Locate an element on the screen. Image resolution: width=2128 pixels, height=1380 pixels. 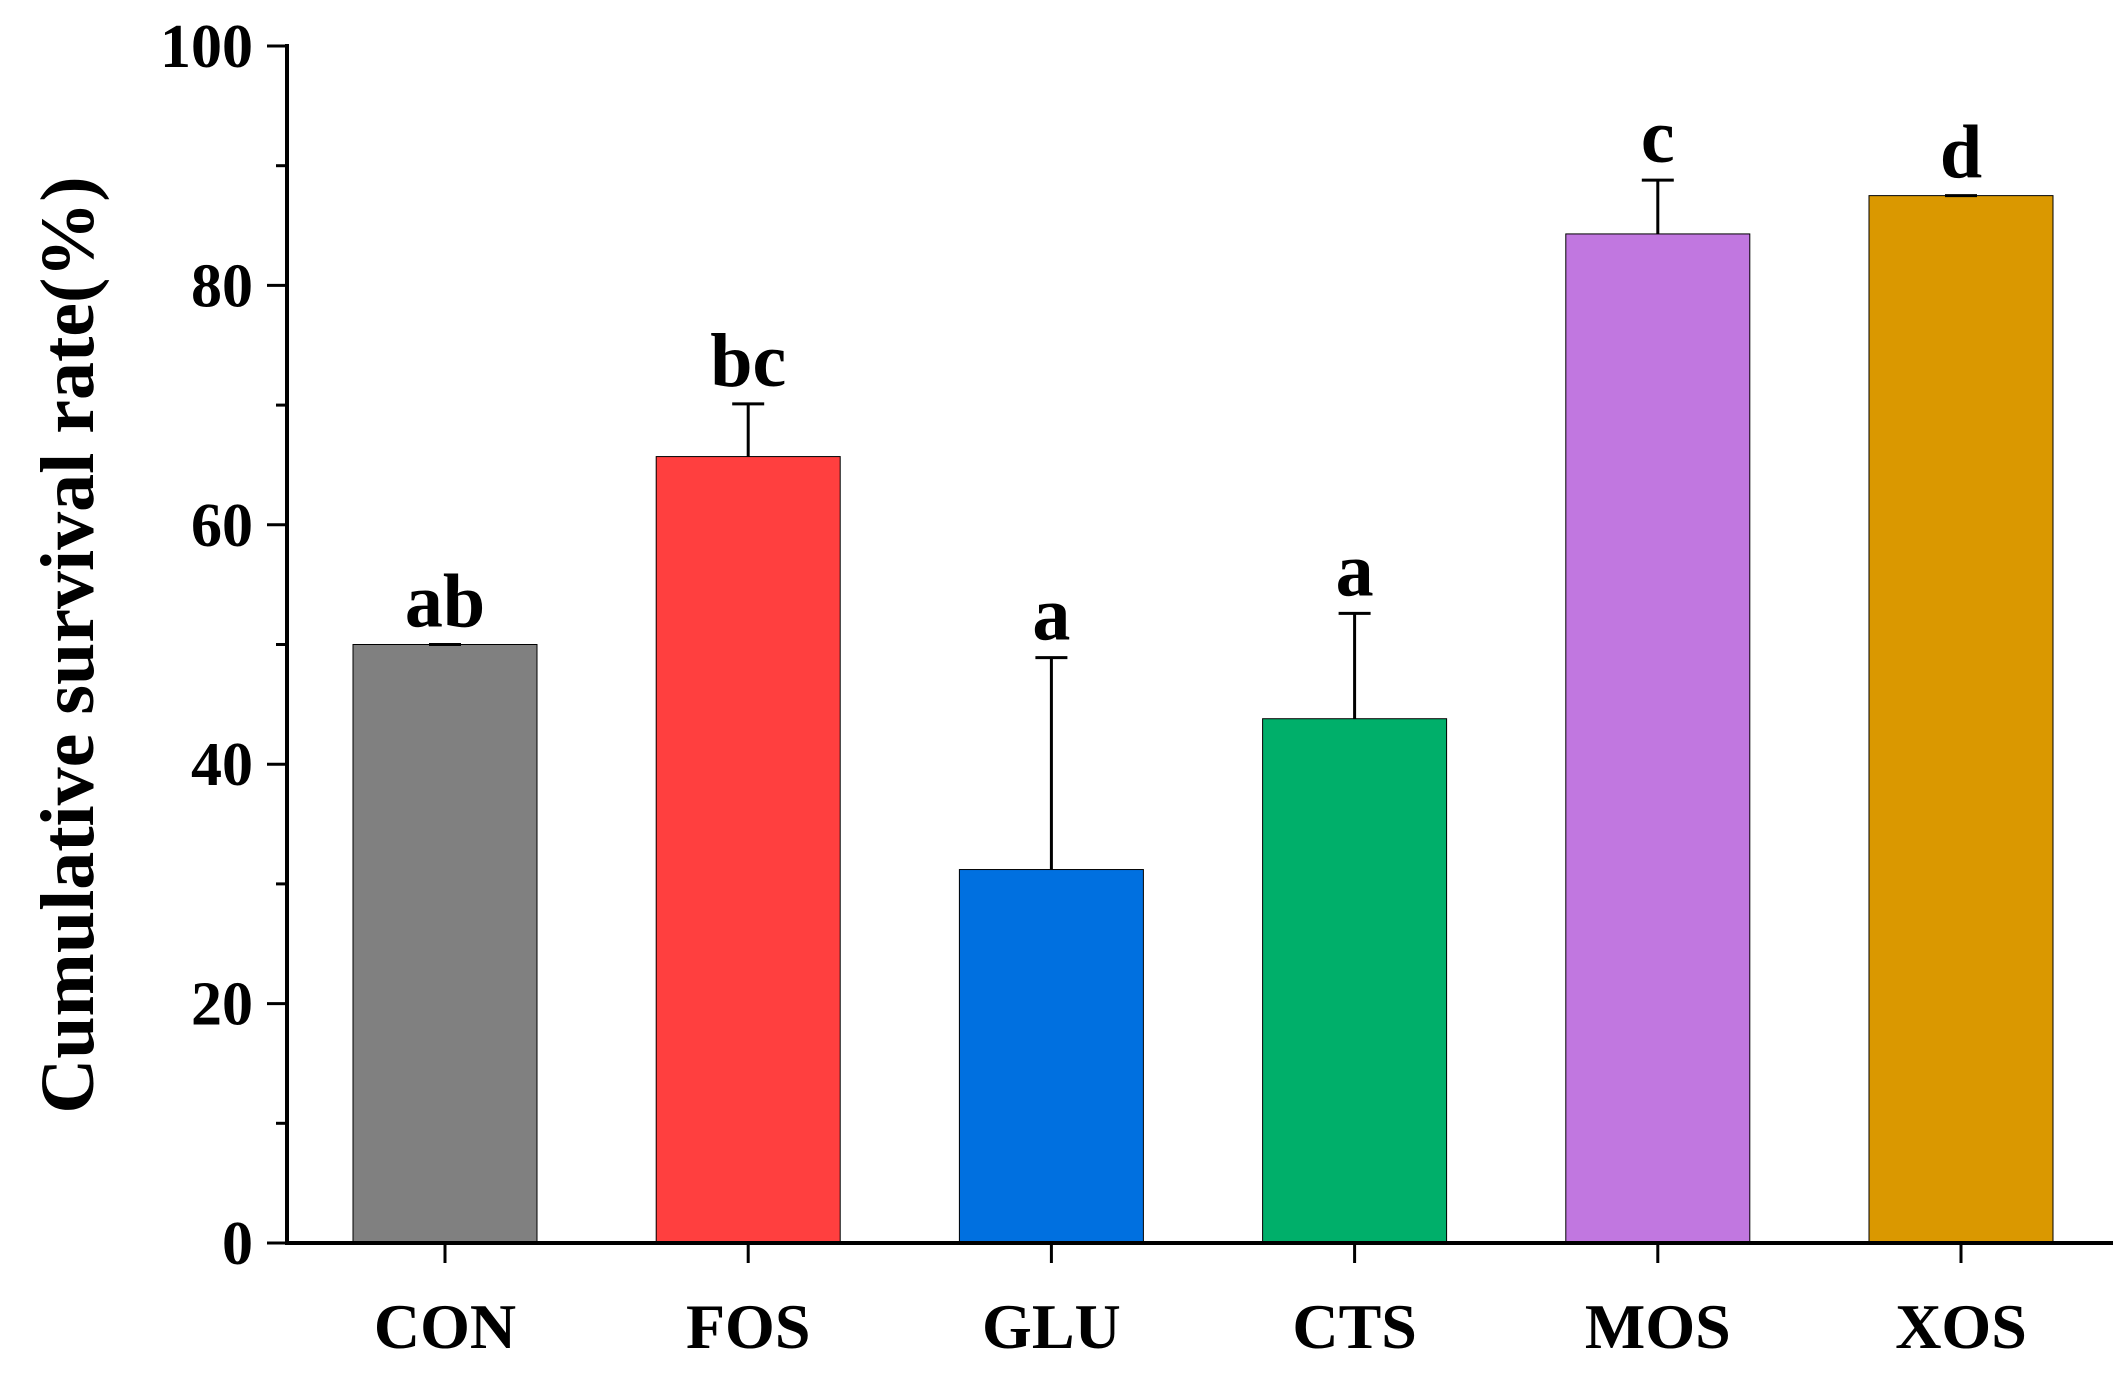
bar-glu is located at coordinates (1051, 1056).